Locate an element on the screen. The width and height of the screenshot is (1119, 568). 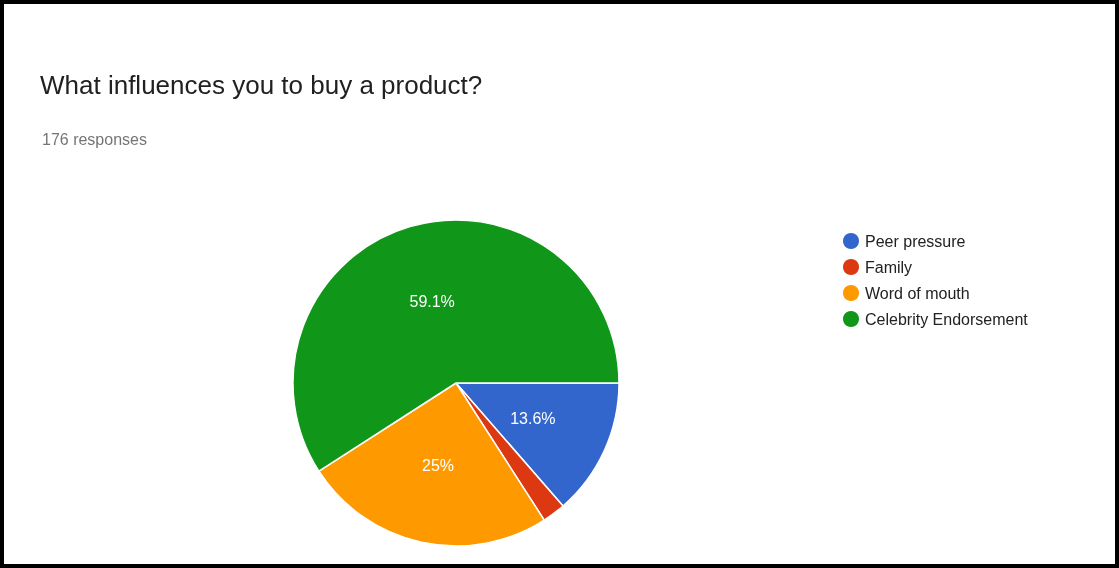
legend-label: Peer pressure is located at coordinates (915, 241).